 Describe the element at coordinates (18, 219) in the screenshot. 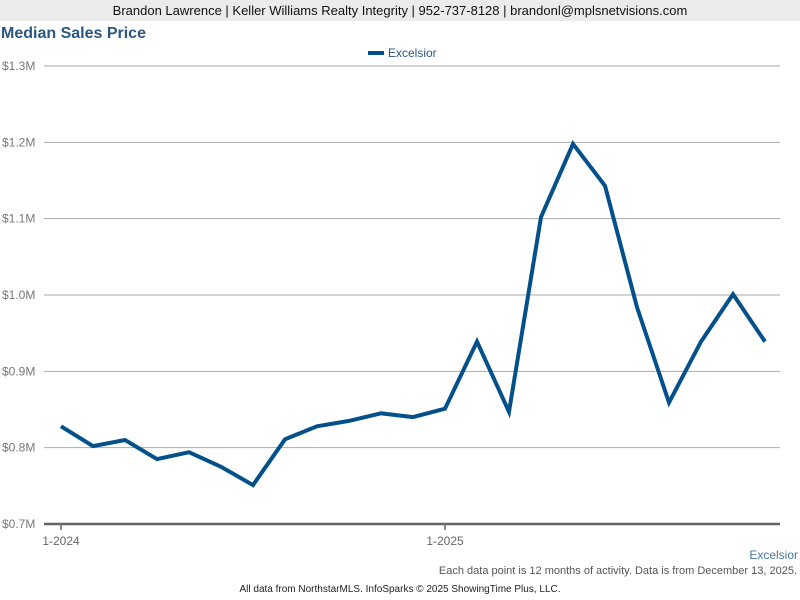

I see `y-tick-label: $1.1M` at that location.